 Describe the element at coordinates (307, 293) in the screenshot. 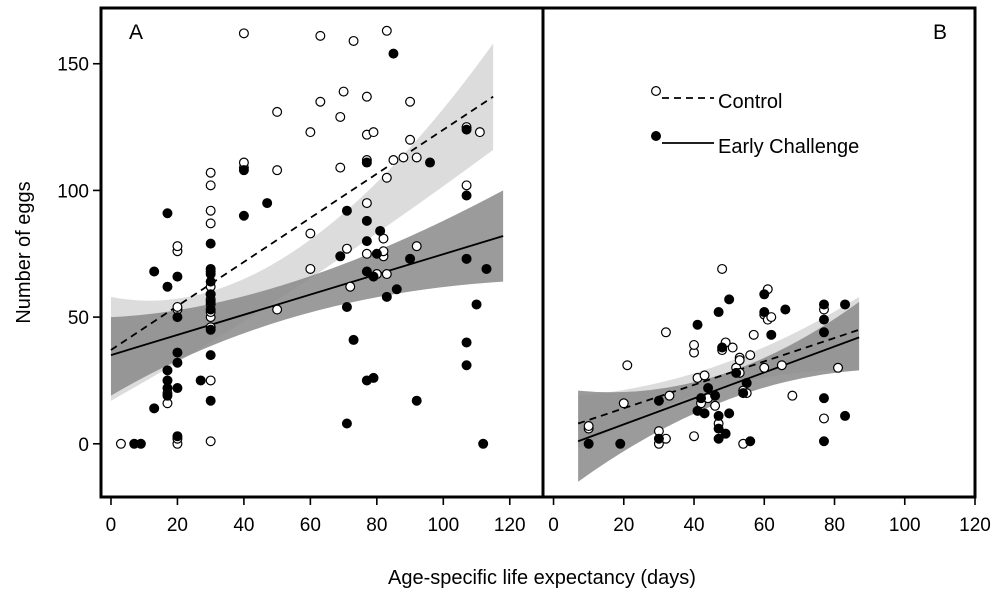

I see `panel-a-challenge-confidence-band` at that location.